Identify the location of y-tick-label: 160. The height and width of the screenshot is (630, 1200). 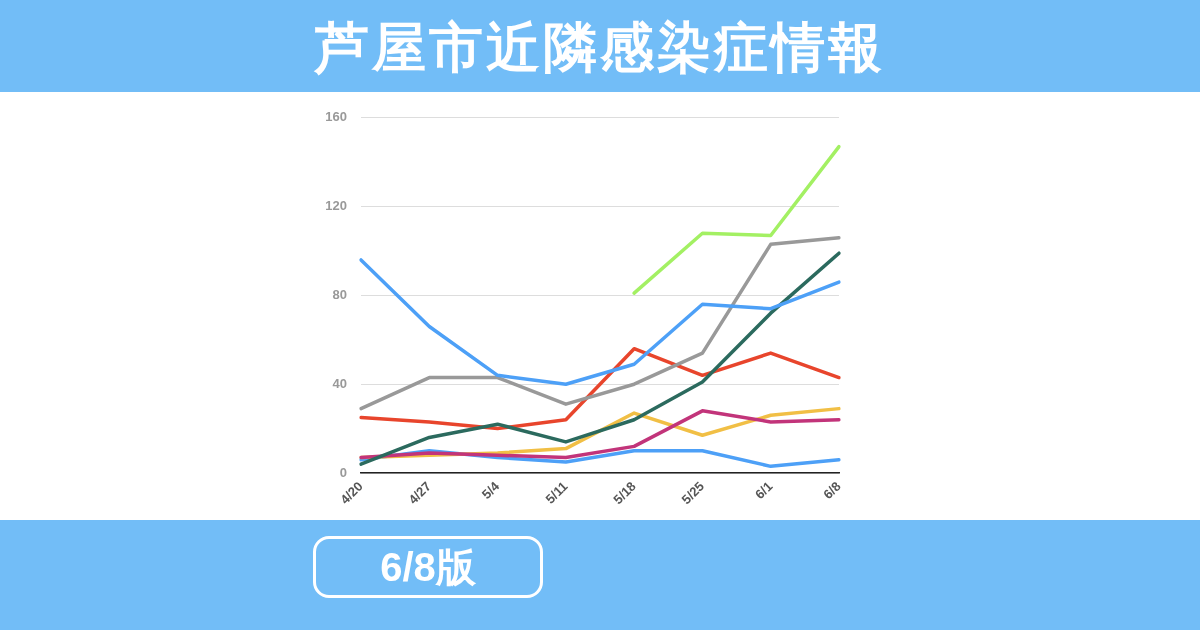
(336, 117).